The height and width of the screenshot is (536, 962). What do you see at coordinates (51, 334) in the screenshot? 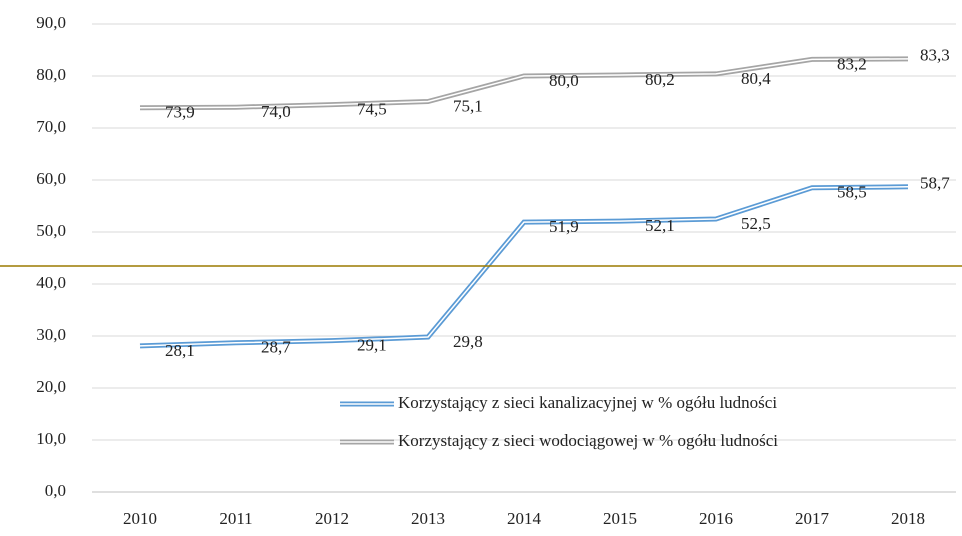
I see `y-tick-label: 30,0` at bounding box center [51, 334].